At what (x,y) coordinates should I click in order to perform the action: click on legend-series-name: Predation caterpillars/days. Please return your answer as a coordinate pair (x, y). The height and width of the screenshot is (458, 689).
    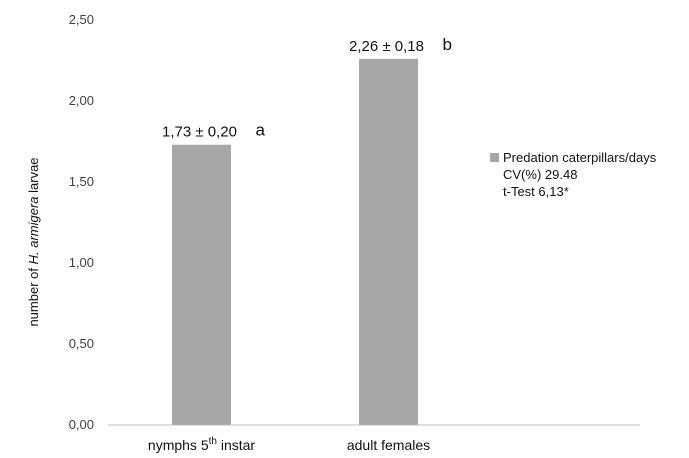
    Looking at the image, I should click on (580, 157).